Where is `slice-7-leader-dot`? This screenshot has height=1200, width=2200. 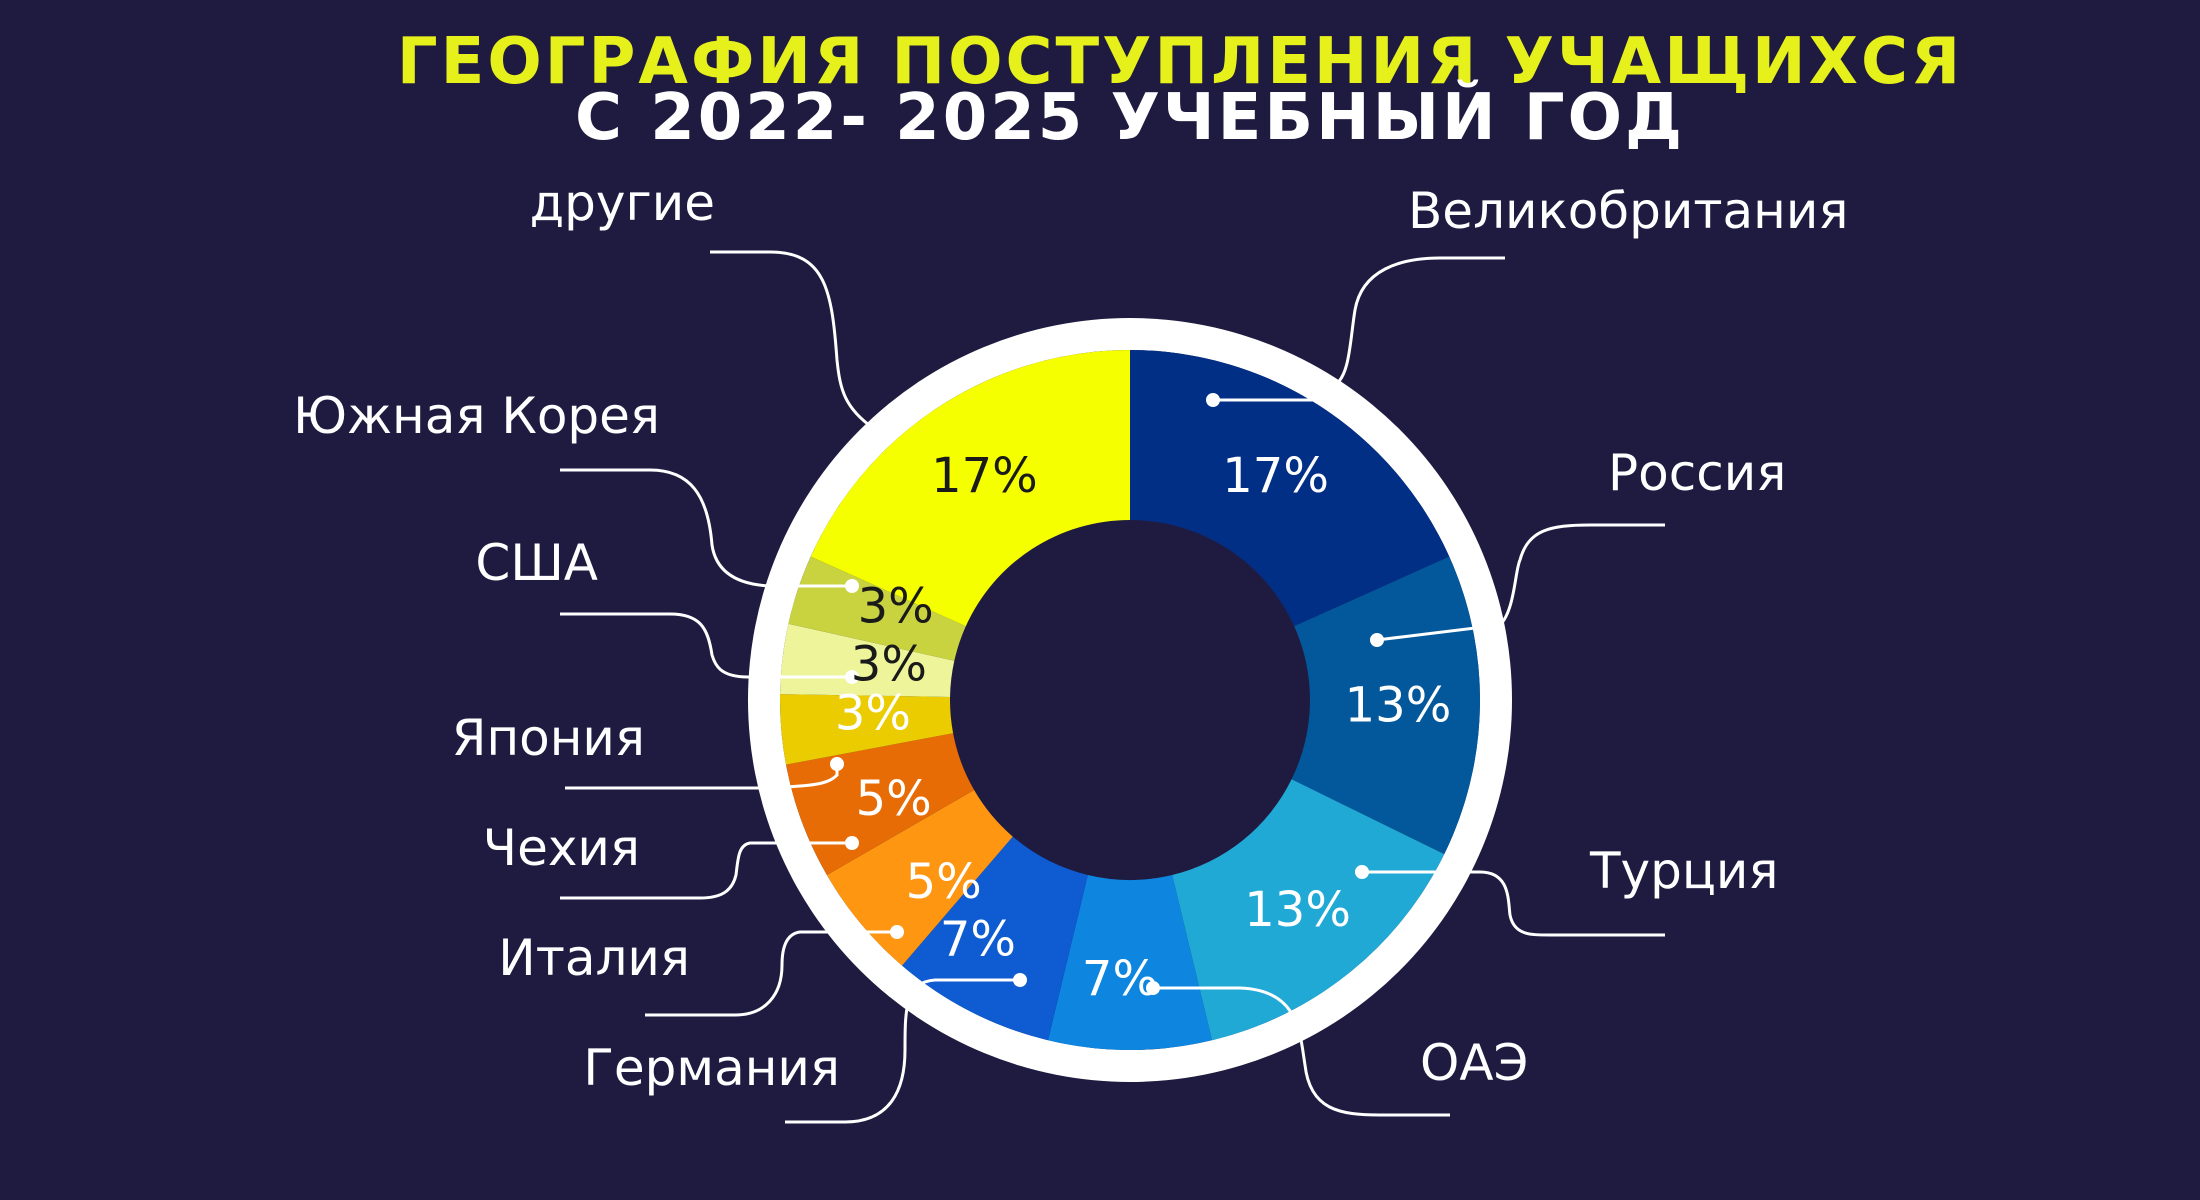 slice-7-leader-dot is located at coordinates (852, 843).